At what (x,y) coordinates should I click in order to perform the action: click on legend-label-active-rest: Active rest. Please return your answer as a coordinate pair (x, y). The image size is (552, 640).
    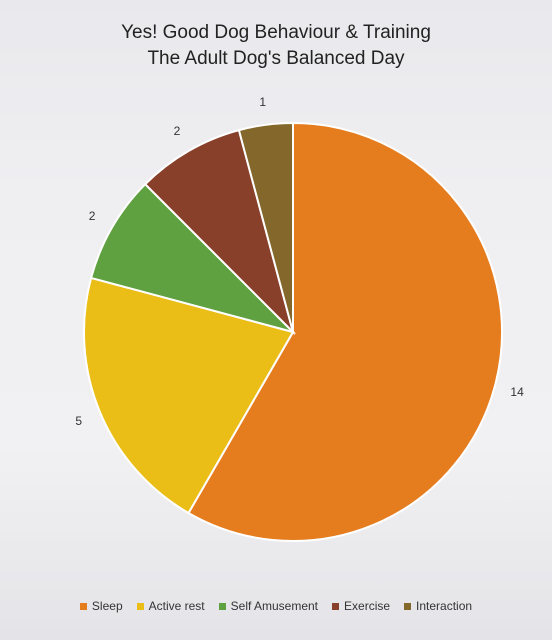
    Looking at the image, I should click on (176, 606).